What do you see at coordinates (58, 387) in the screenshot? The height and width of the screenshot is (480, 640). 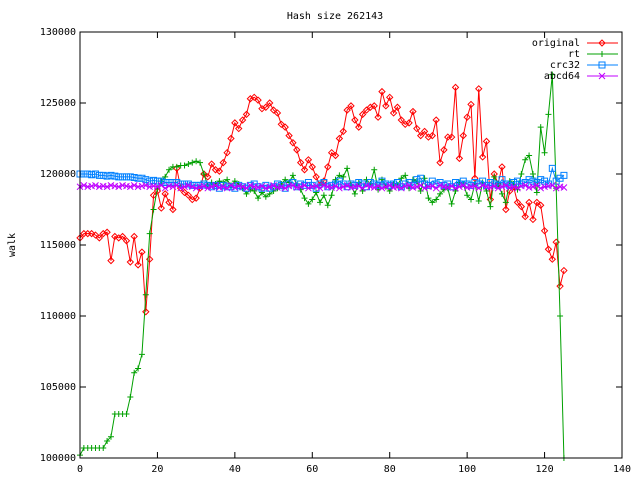 I see `y-tick-label: 105000` at bounding box center [58, 387].